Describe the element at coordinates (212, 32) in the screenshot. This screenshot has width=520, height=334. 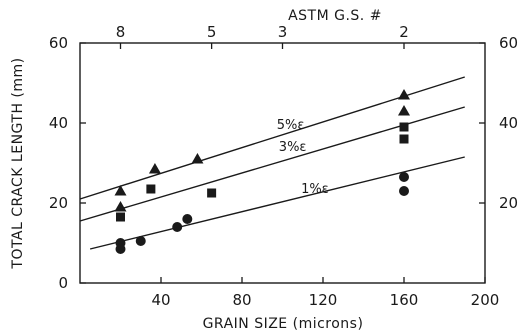
I see `top-tick-label: 5` at that location.